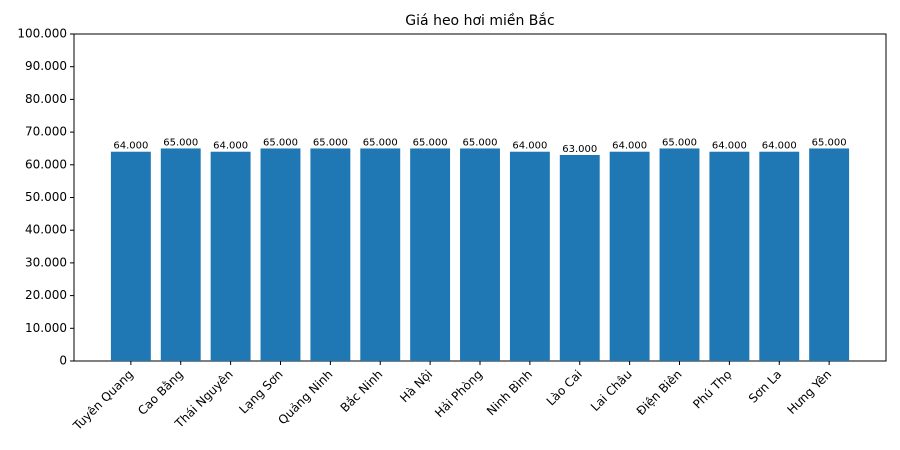 This screenshot has height=450, width=900. Describe the element at coordinates (579, 149) in the screenshot. I see `value-label: 63.000` at that location.